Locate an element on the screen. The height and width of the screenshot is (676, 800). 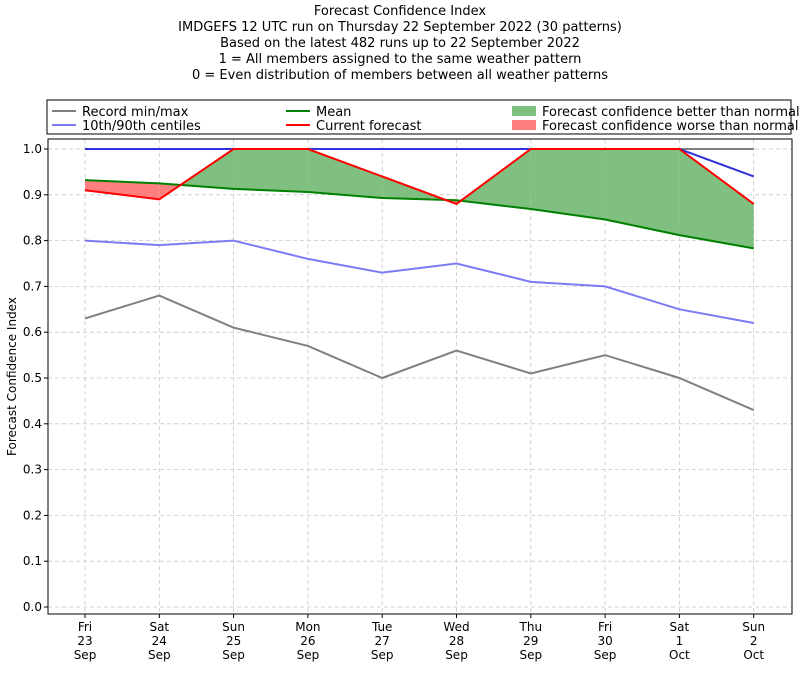
y-axis-label: Forecast Confidence Index is located at coordinates (12, 376).